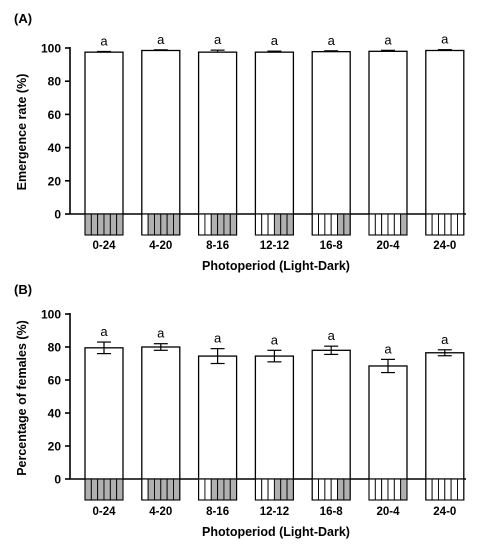  Describe the element at coordinates (55, 115) in the screenshot. I see `panel-a-y-tick-label: 60` at that location.